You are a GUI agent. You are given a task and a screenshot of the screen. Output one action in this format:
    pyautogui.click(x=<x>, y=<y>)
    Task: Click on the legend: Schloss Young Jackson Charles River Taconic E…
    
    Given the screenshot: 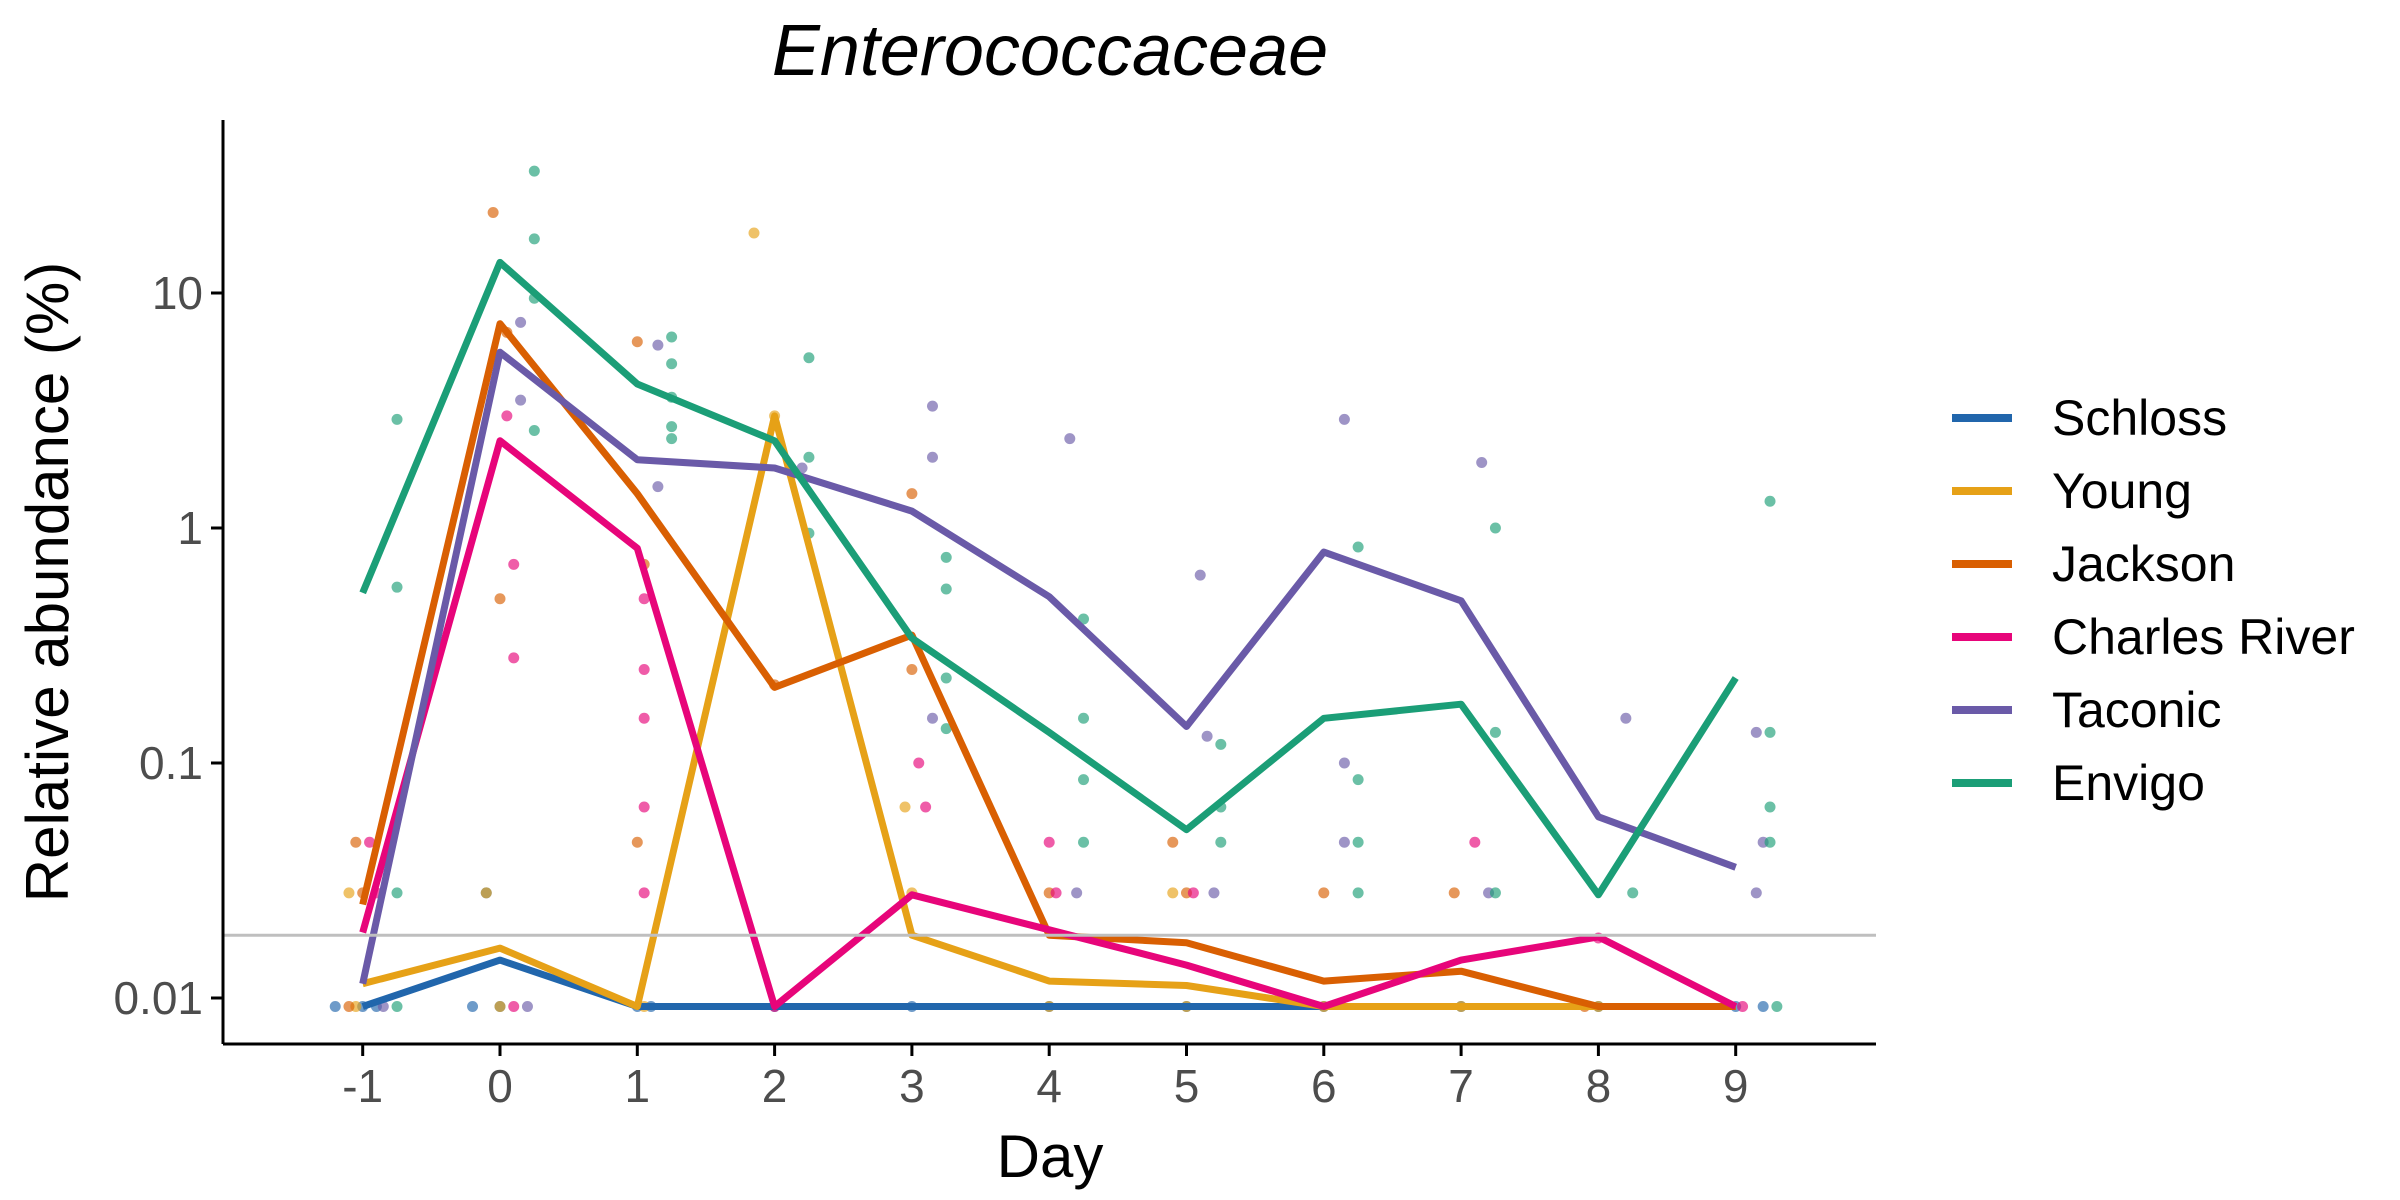 What is the action you would take?
    pyautogui.click(x=2153, y=600)
    